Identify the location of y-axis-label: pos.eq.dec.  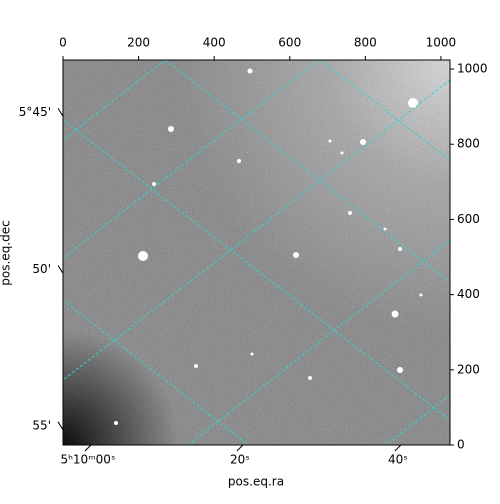
(6, 252).